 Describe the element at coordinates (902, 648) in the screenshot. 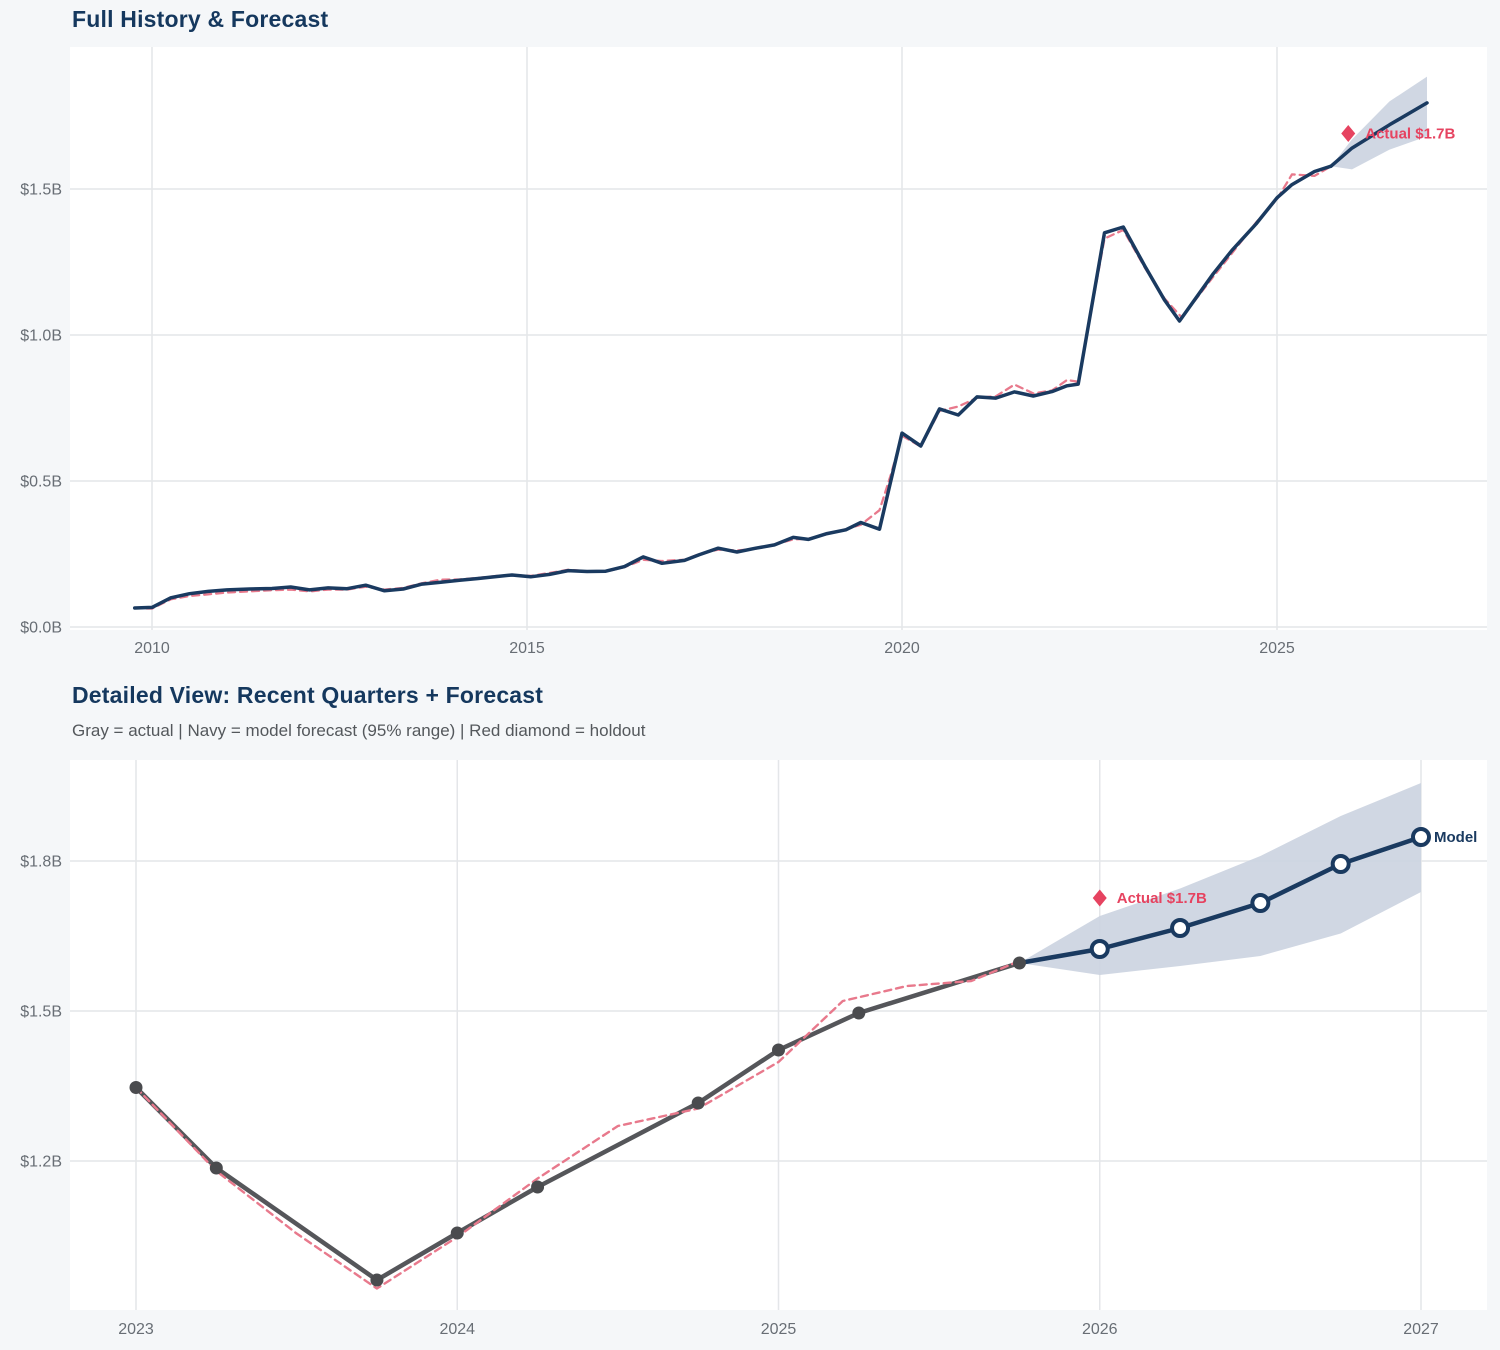

I see `x-tick-label: 2020` at that location.